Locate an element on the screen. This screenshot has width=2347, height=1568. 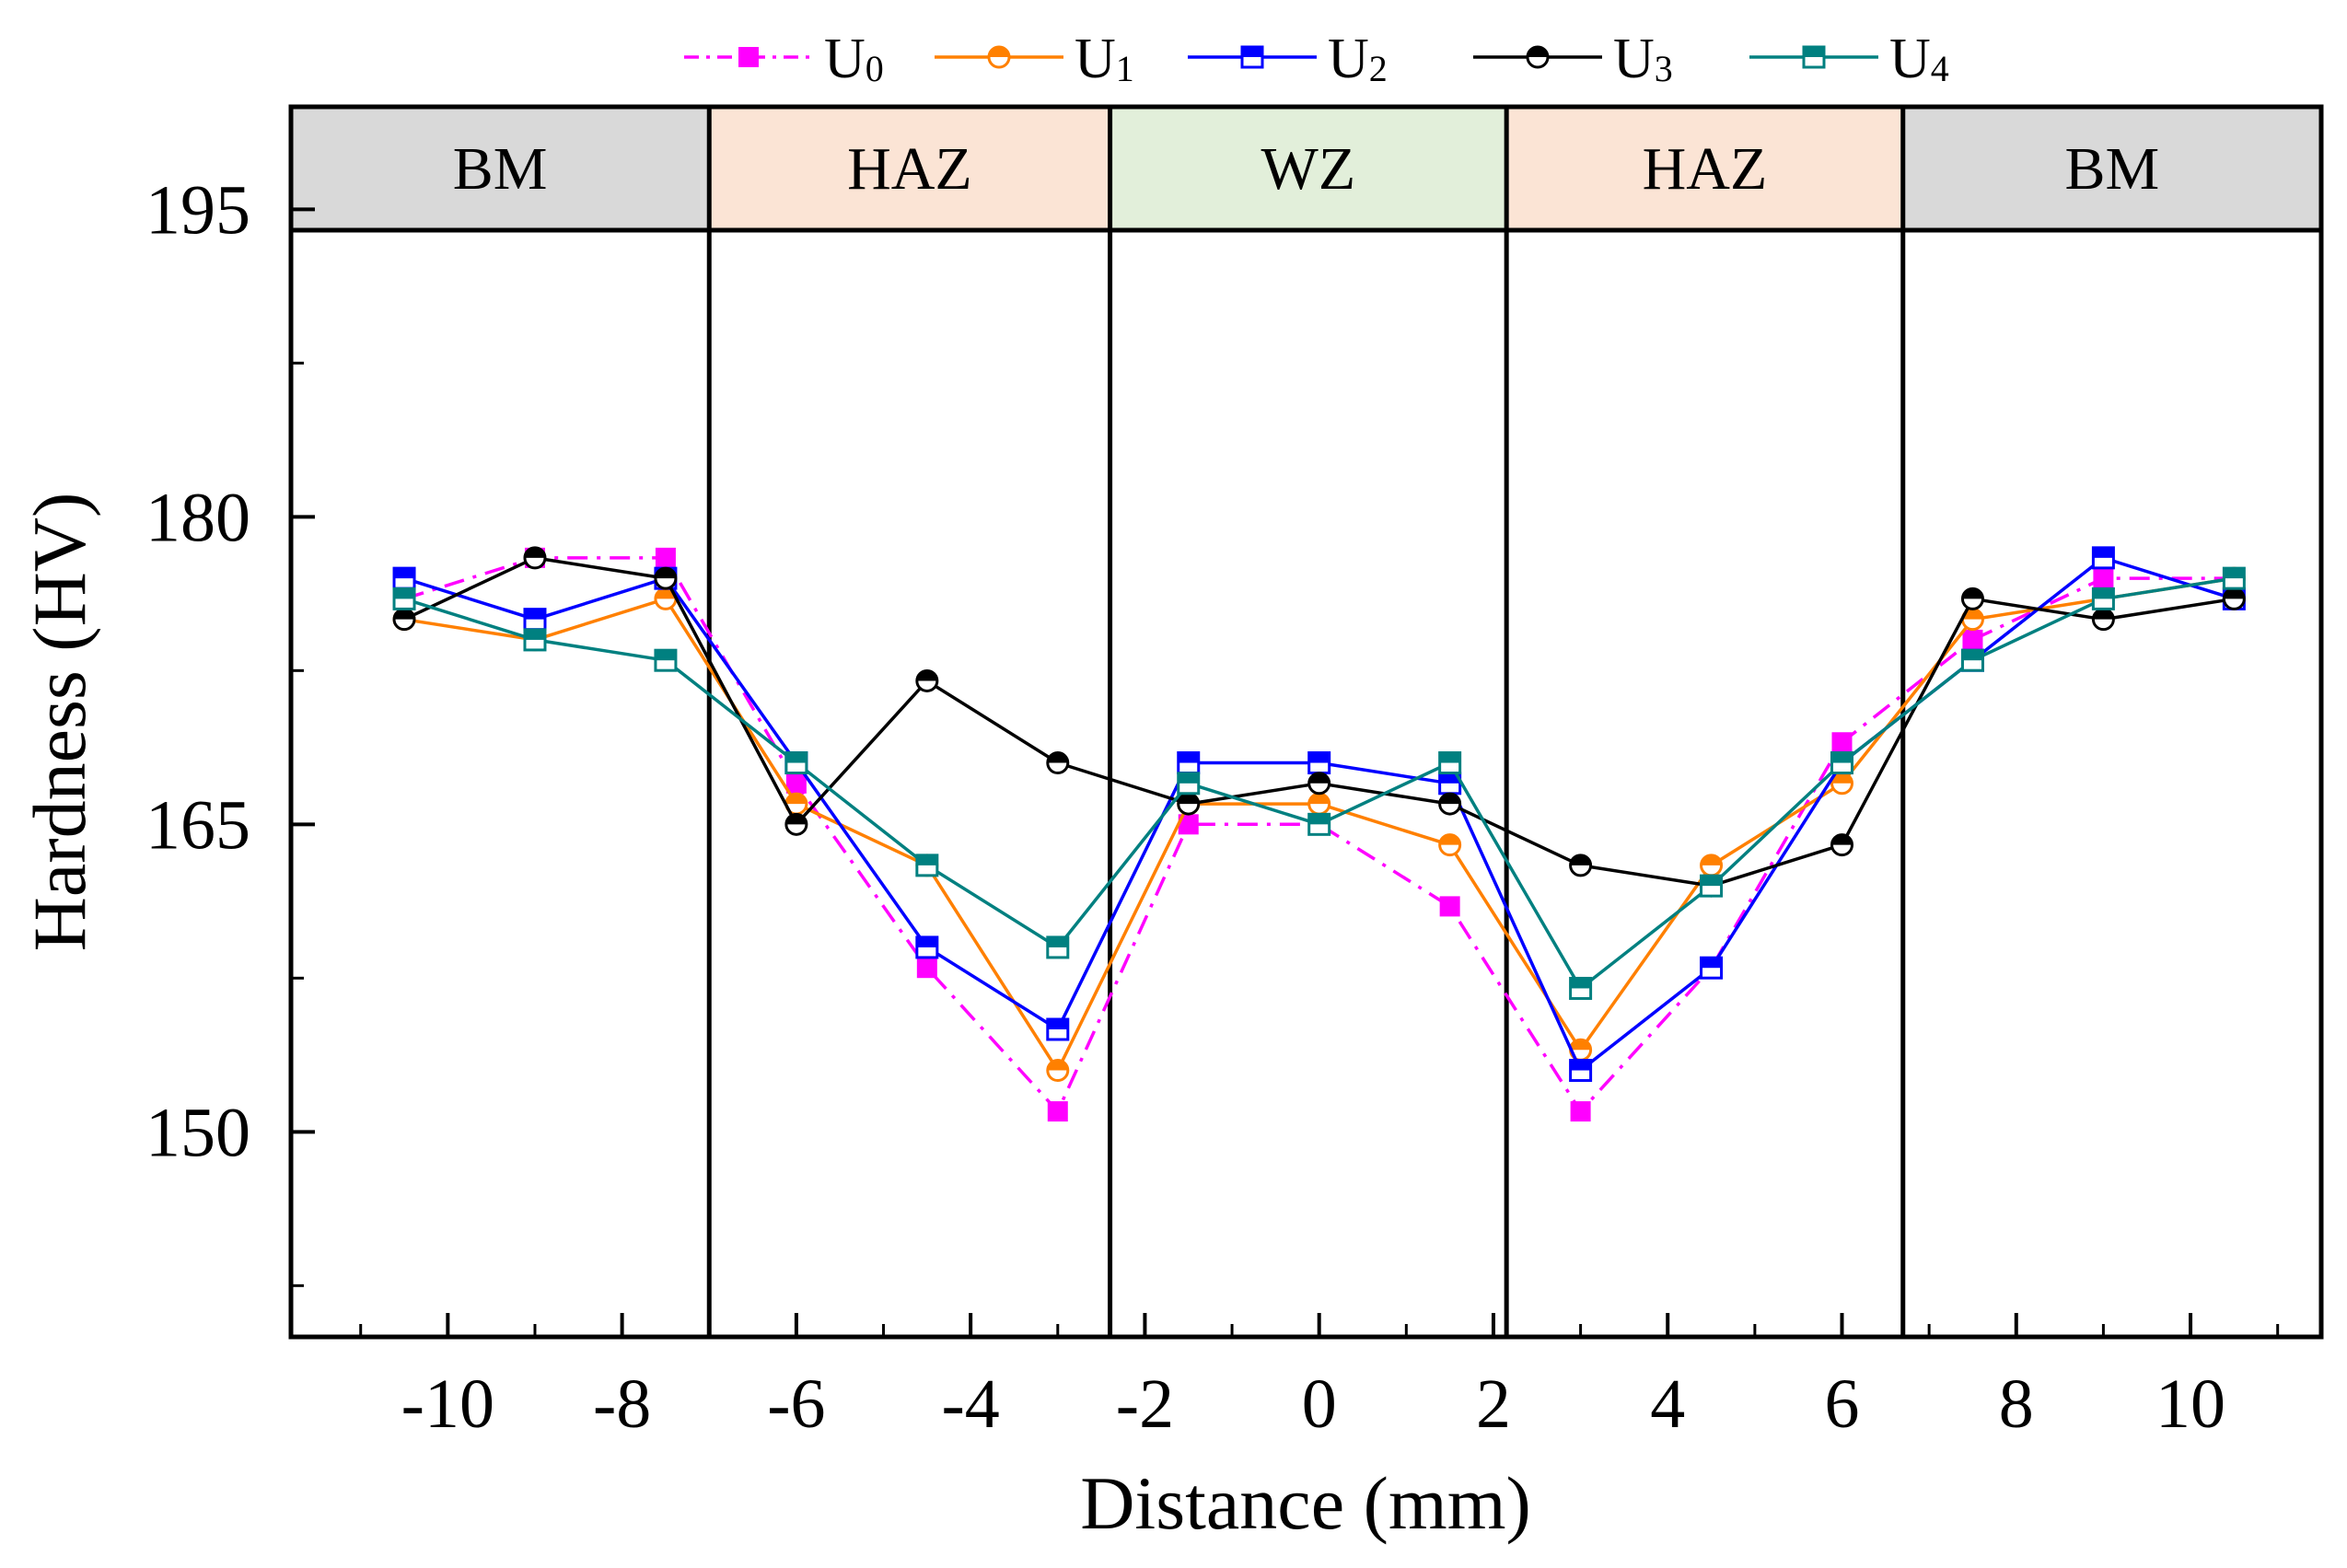
x-tick-label: -10 is located at coordinates (447, 1404).